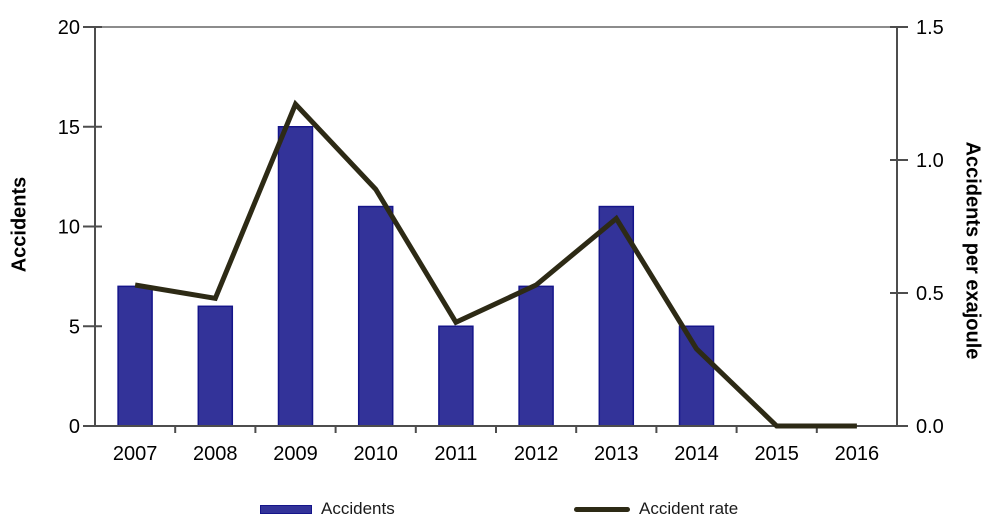 The image size is (1000, 532). Describe the element at coordinates (69, 228) in the screenshot. I see `left-axis-tick-label: 10` at that location.